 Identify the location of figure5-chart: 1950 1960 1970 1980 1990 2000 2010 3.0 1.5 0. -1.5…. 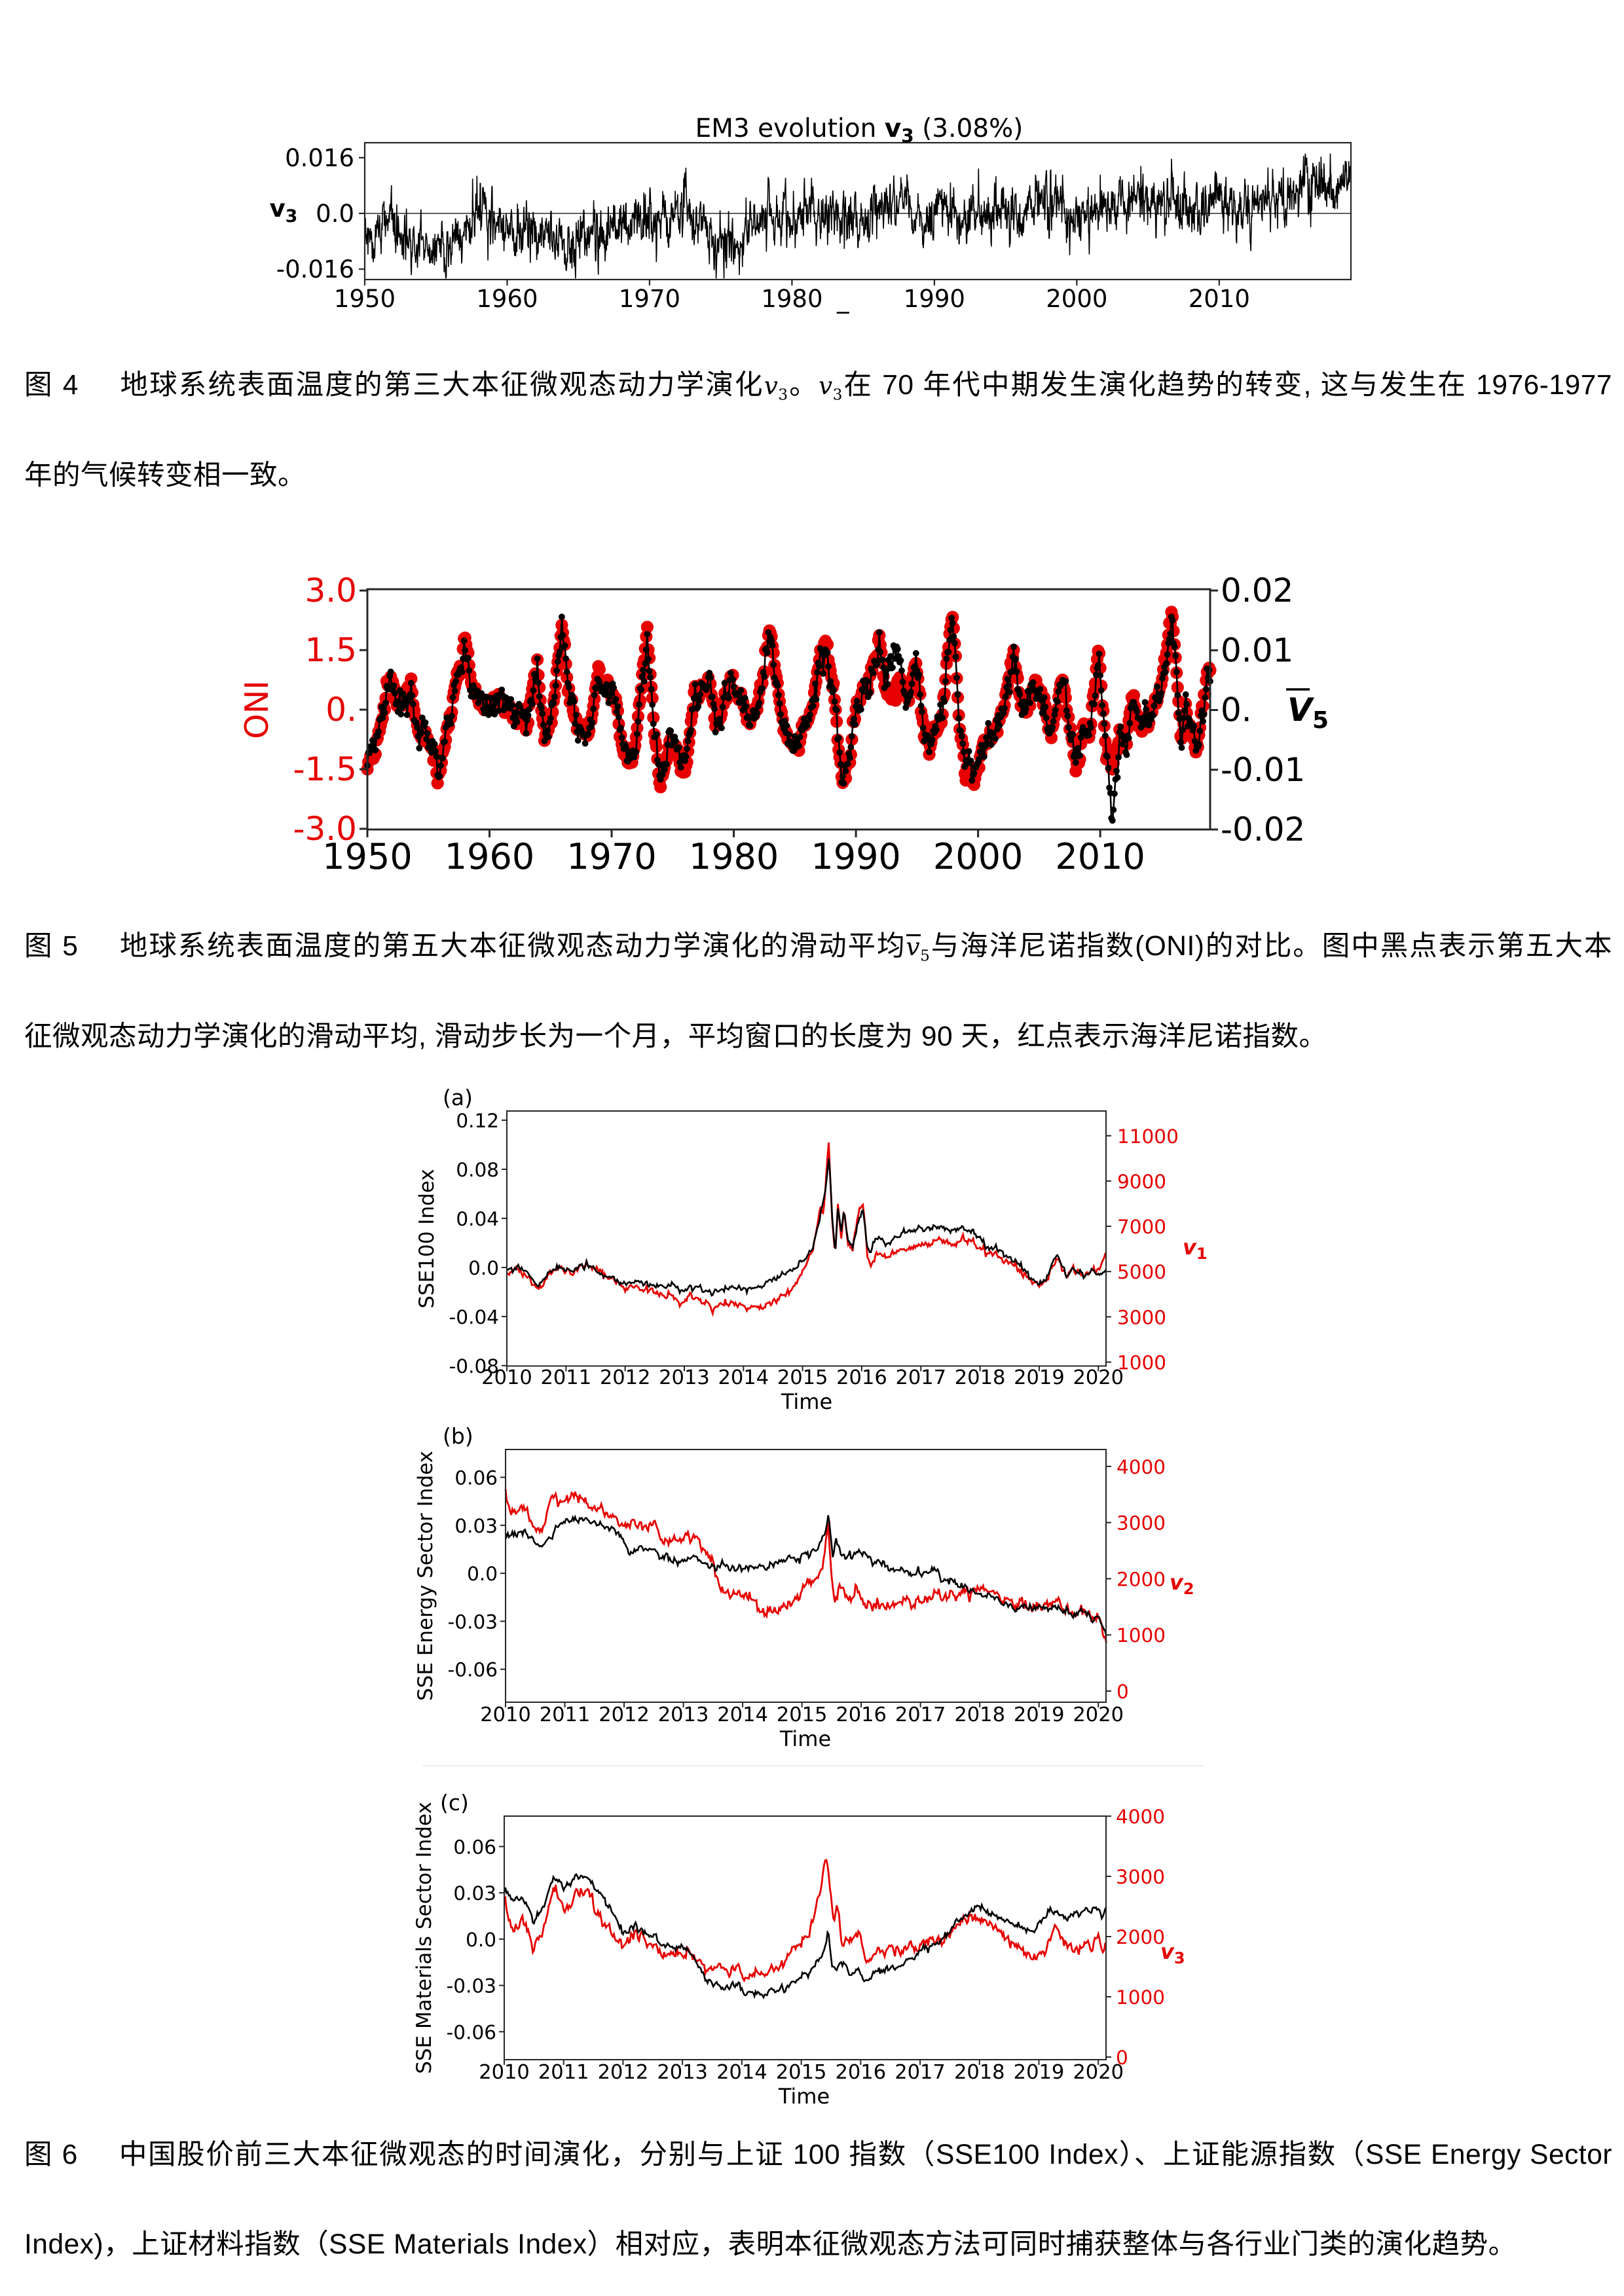
(783, 724).